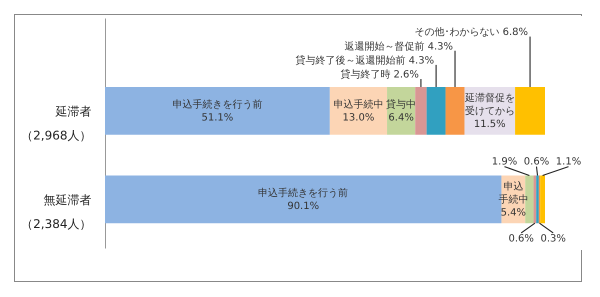 Image resolution: width=600 pixels, height=297 pixels. Describe the element at coordinates (56, 211) in the screenshot. I see `y-tick-label: 無延滞者（2,384人）` at that location.